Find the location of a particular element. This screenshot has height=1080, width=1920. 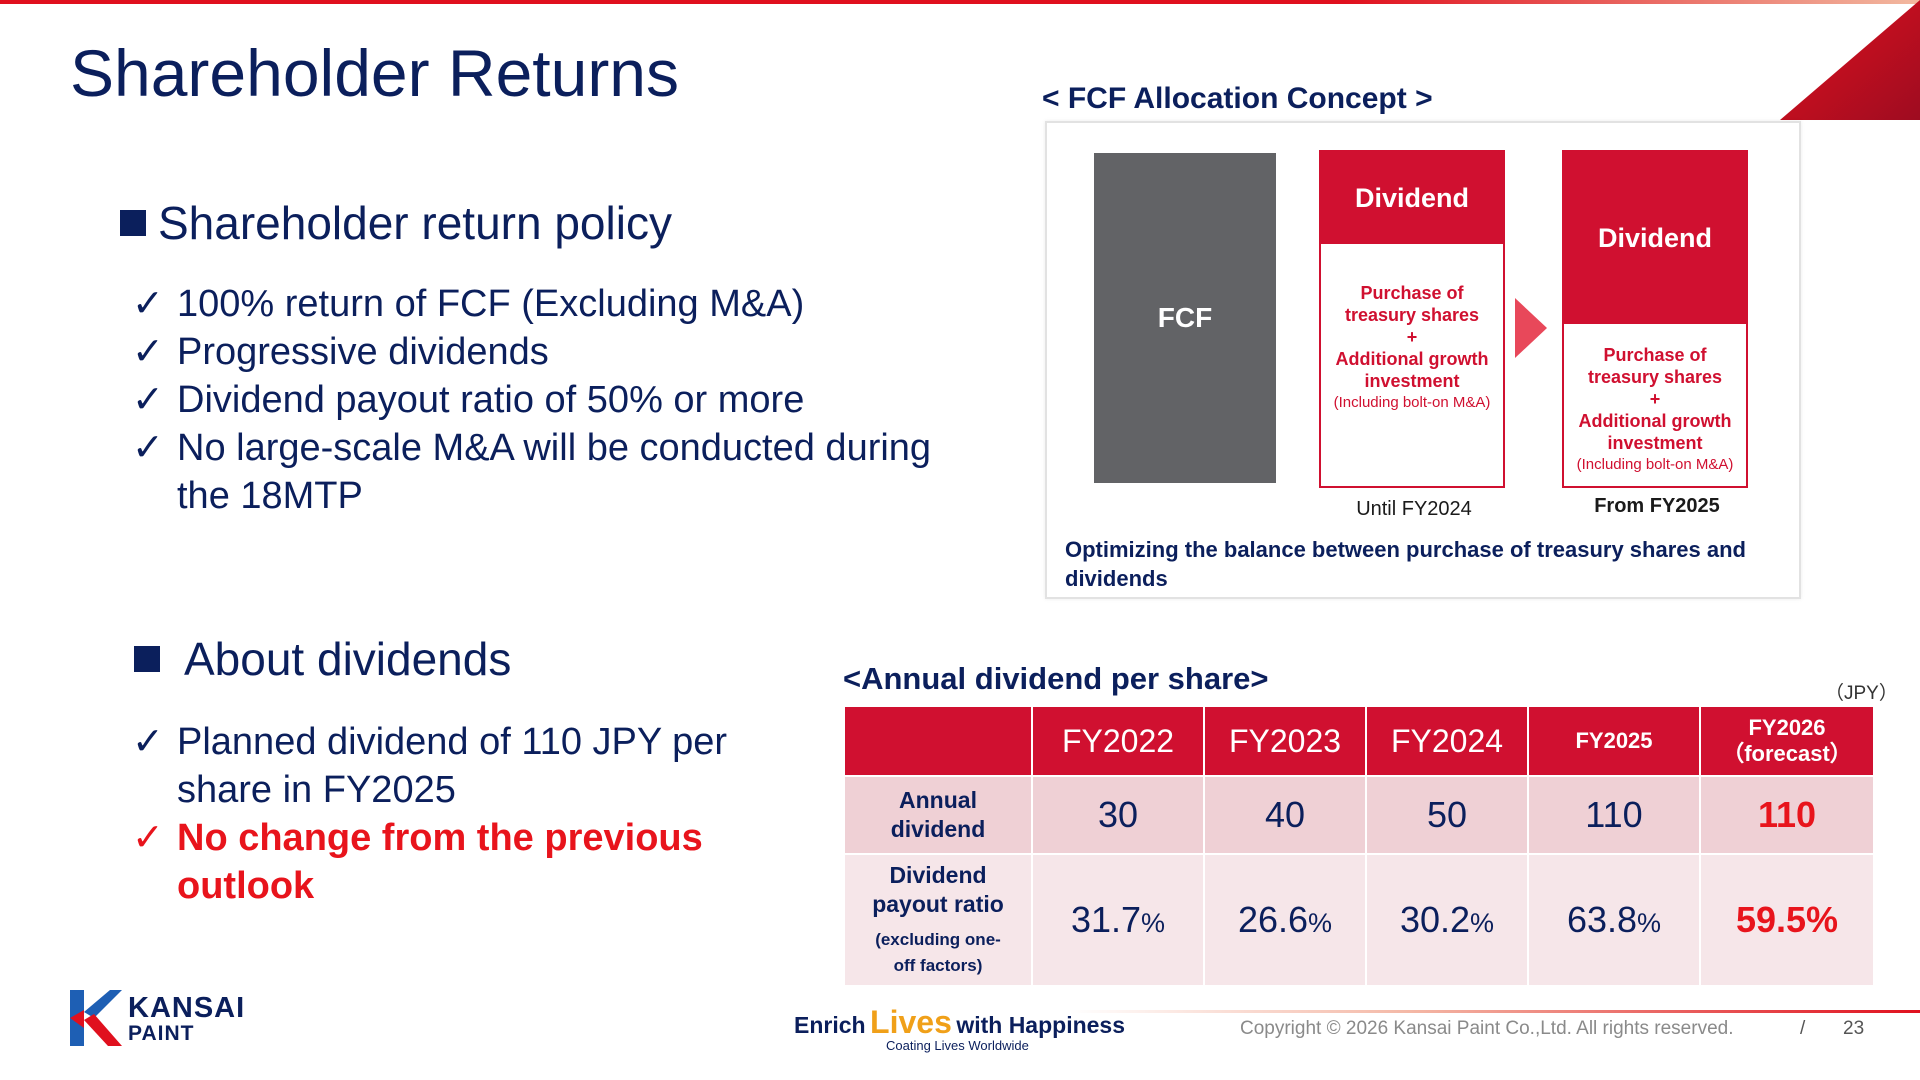

dividends-heading-text: About dividends is located at coordinates (348, 659).